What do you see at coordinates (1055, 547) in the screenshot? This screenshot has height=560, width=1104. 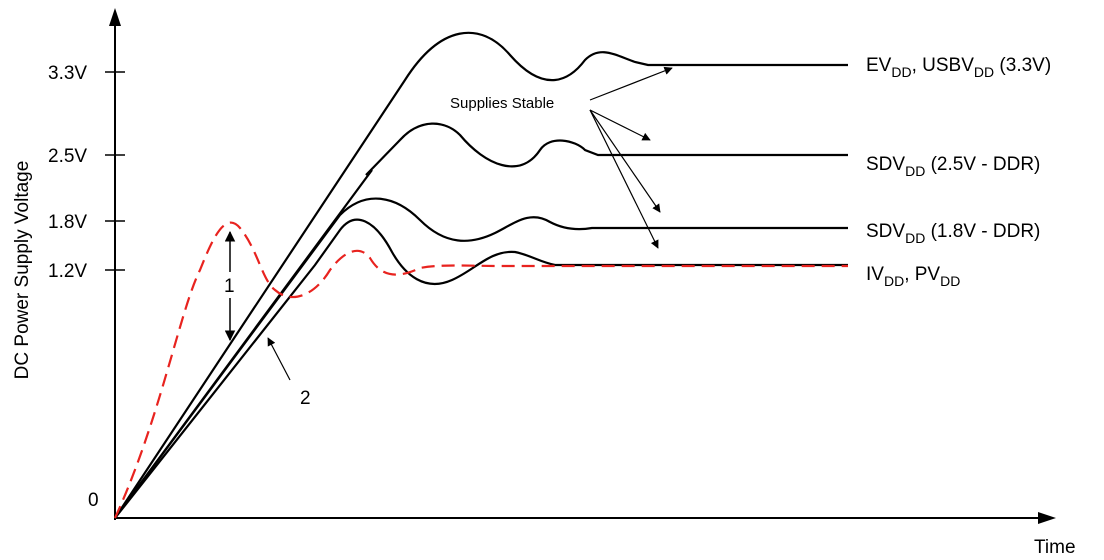 I see `x-axis-title: Time` at bounding box center [1055, 547].